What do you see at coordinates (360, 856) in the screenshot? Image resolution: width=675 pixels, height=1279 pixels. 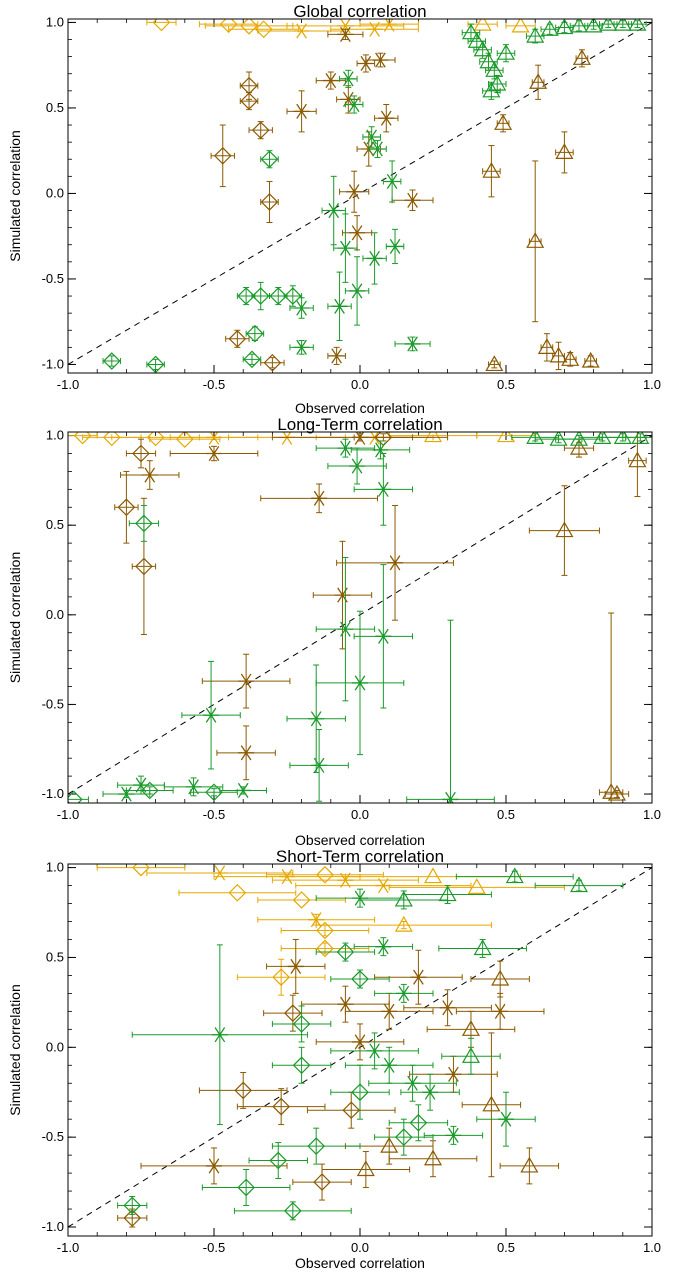 I see `chart-title: Short-Term correlation` at bounding box center [360, 856].